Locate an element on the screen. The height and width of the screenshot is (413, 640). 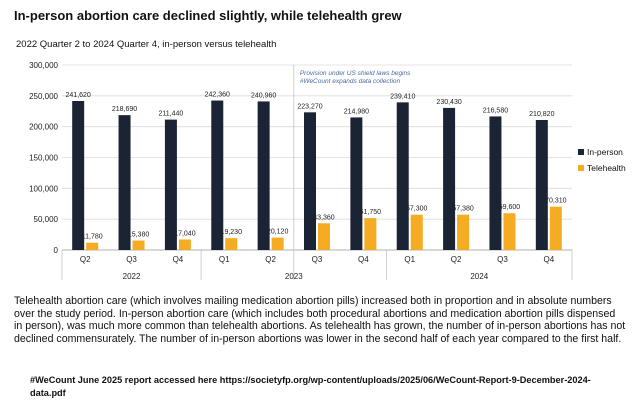
y-tick-label: 250,000 is located at coordinates (43, 96).